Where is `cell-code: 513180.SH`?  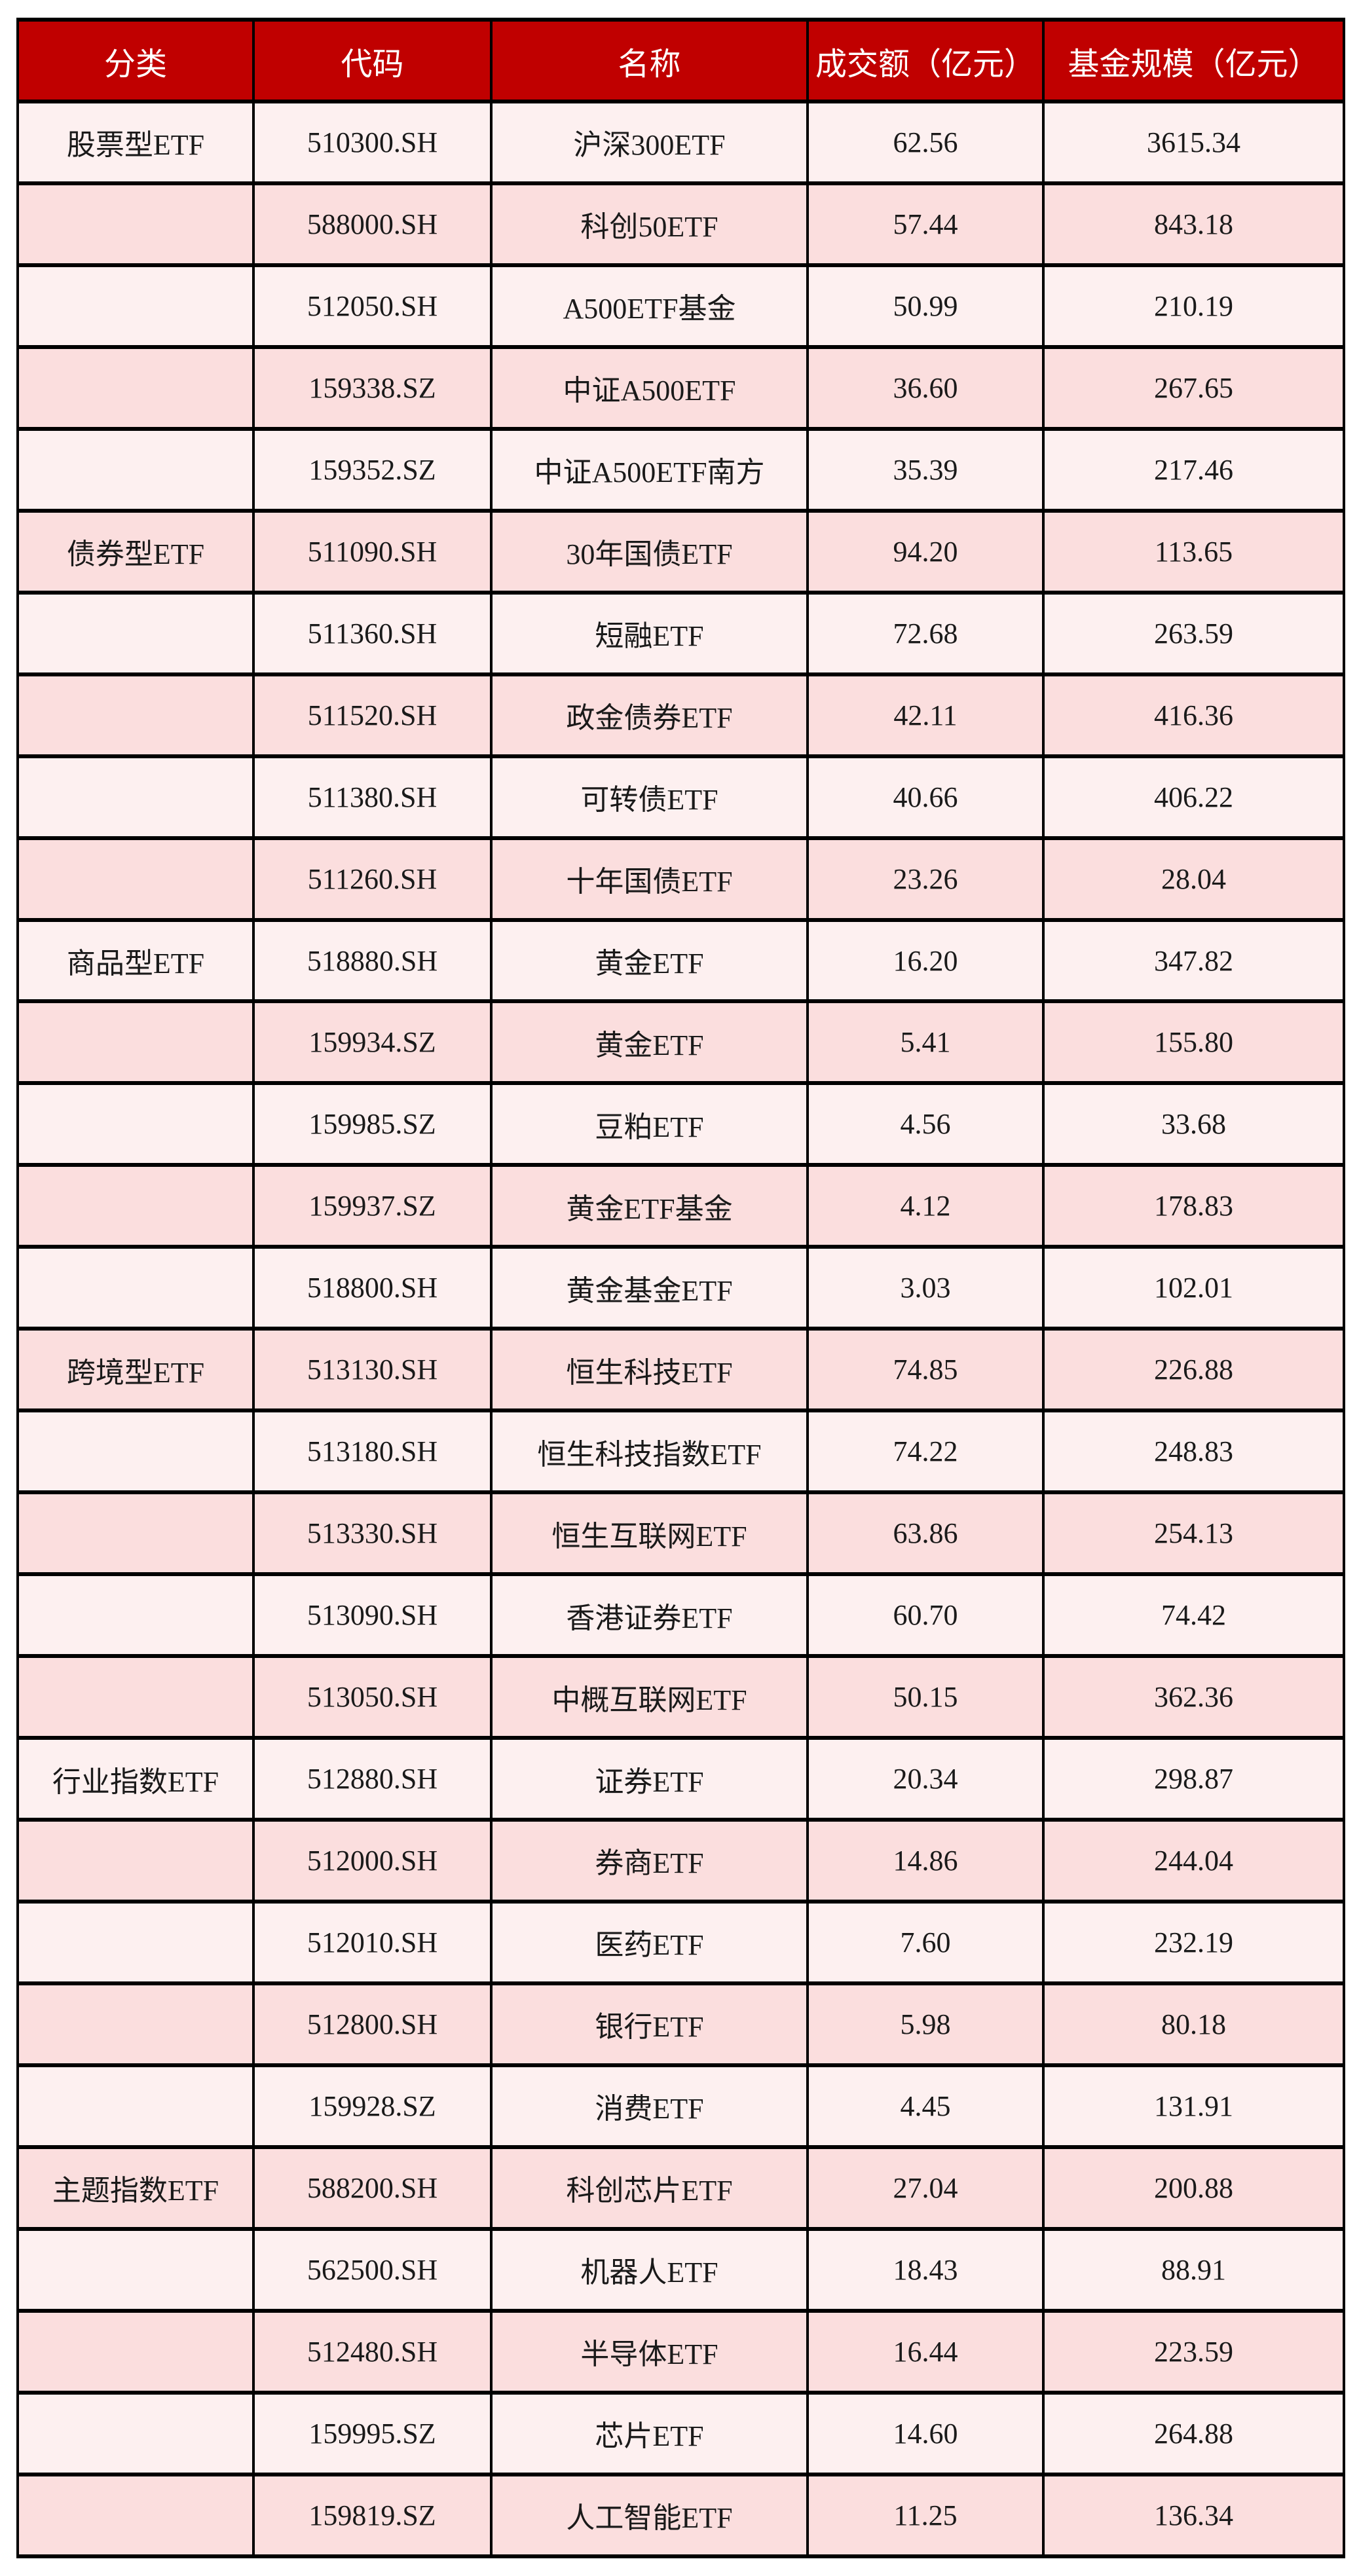
cell-code: 513180.SH is located at coordinates (372, 1451).